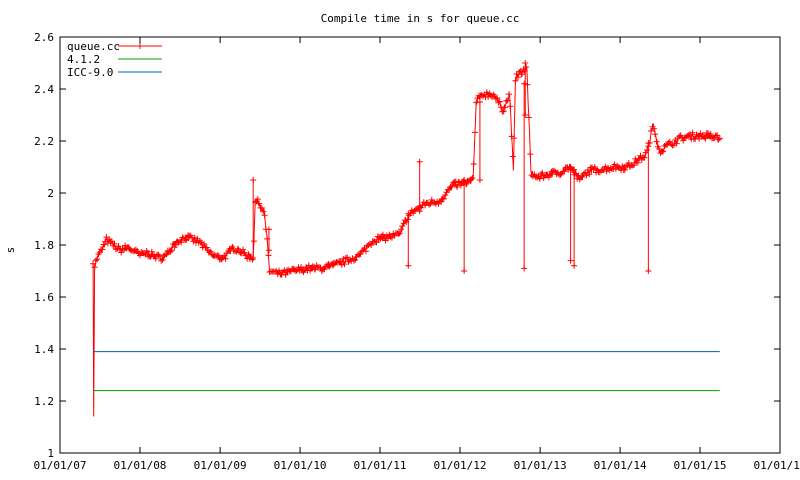  What do you see at coordinates (300, 465) in the screenshot?
I see `x-tick-label: 01/01/10` at bounding box center [300, 465].